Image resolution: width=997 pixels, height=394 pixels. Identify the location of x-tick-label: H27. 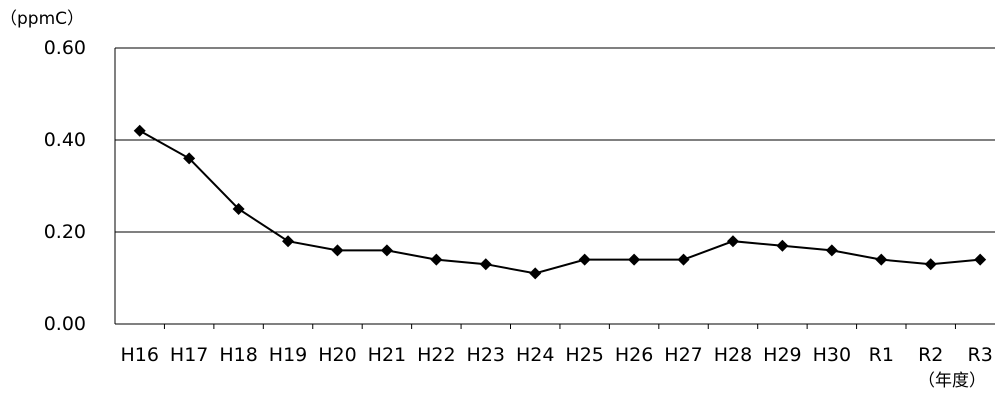
(683, 355).